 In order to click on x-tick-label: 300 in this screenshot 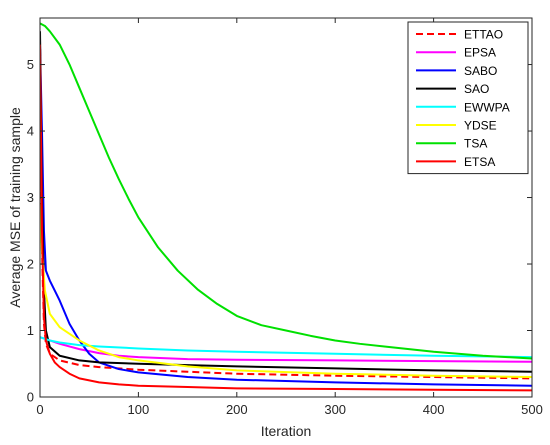, I will do `click(335, 409)`.